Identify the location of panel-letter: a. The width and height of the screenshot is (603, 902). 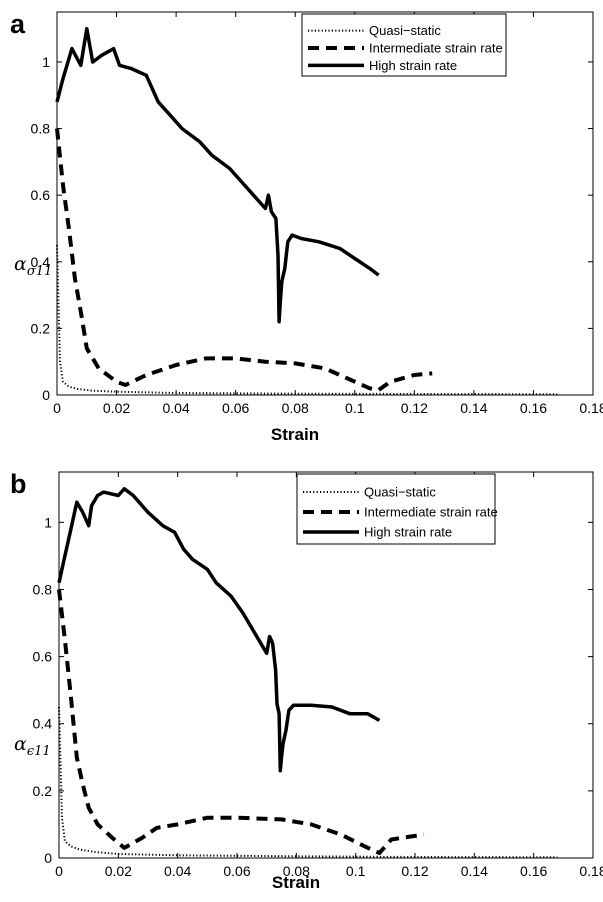
(18, 24).